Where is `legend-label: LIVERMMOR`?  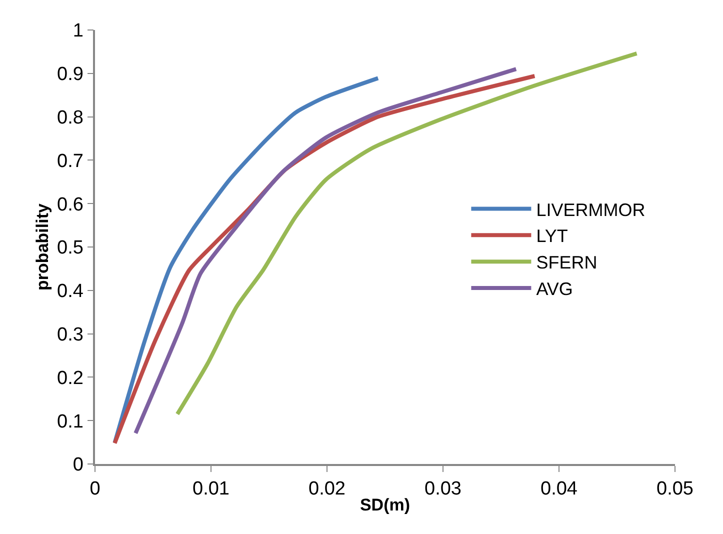 legend-label: LIVERMMOR is located at coordinates (591, 210).